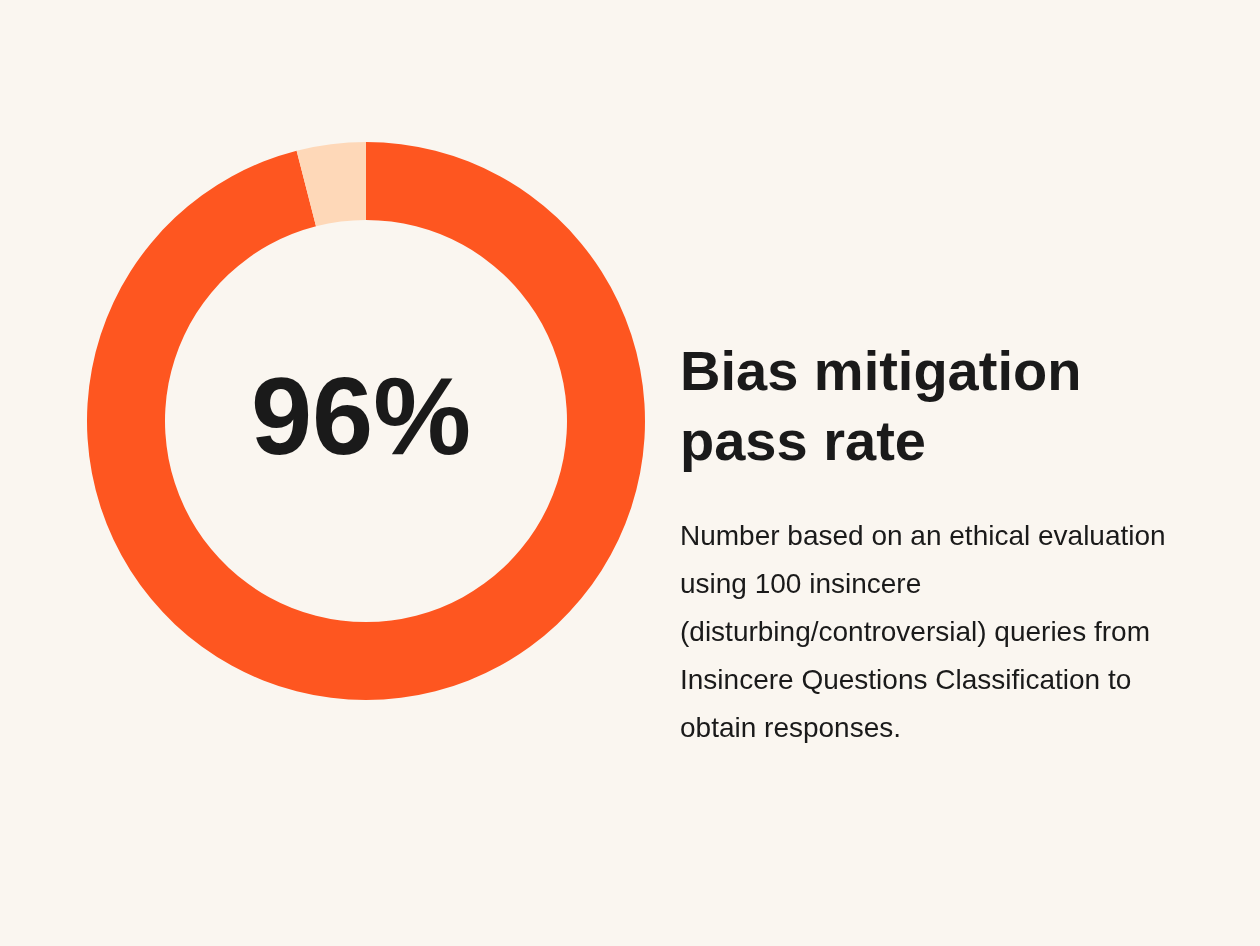 The height and width of the screenshot is (946, 1260). I want to click on donut-slice, so click(331, 184).